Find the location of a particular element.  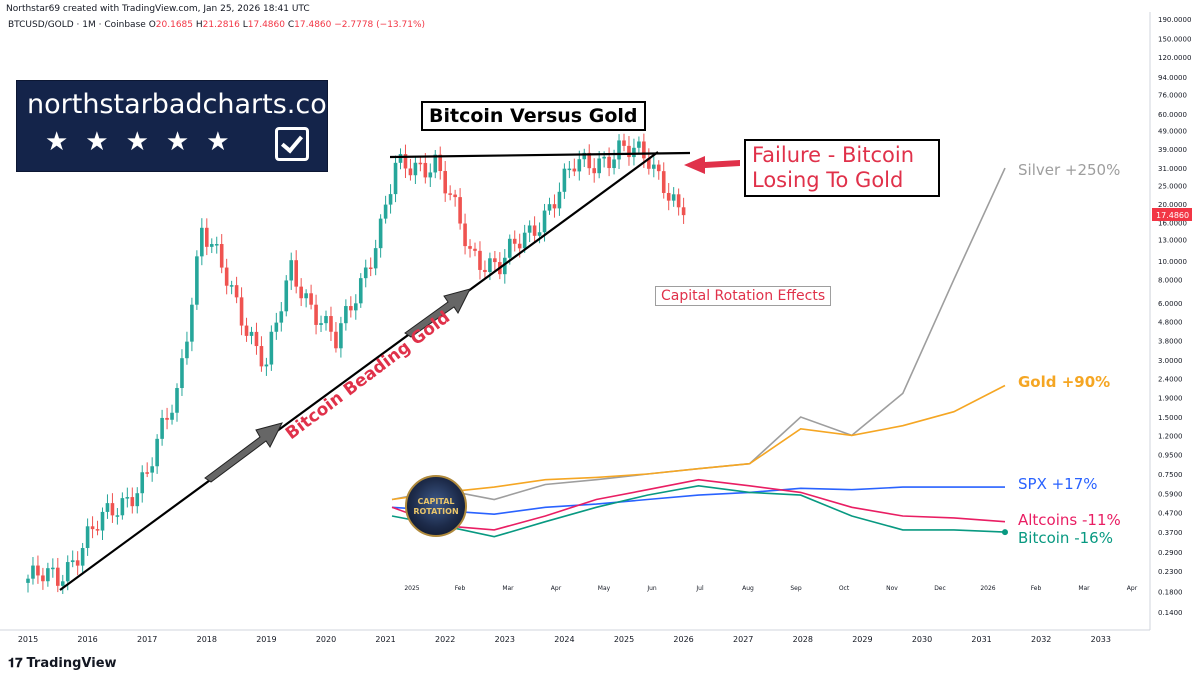

inset-time-tick-label: Nov is located at coordinates (892, 588).